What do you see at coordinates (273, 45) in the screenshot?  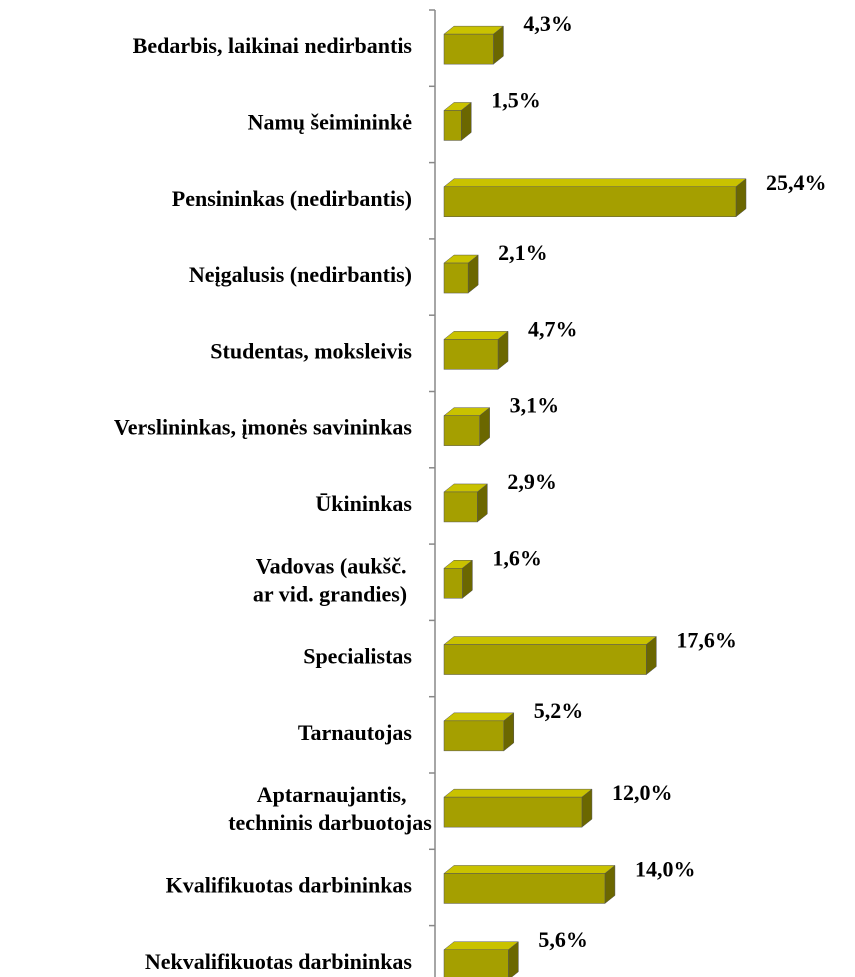 I see `category-label: Bedarbis, laikinai nedirbantis` at bounding box center [273, 45].